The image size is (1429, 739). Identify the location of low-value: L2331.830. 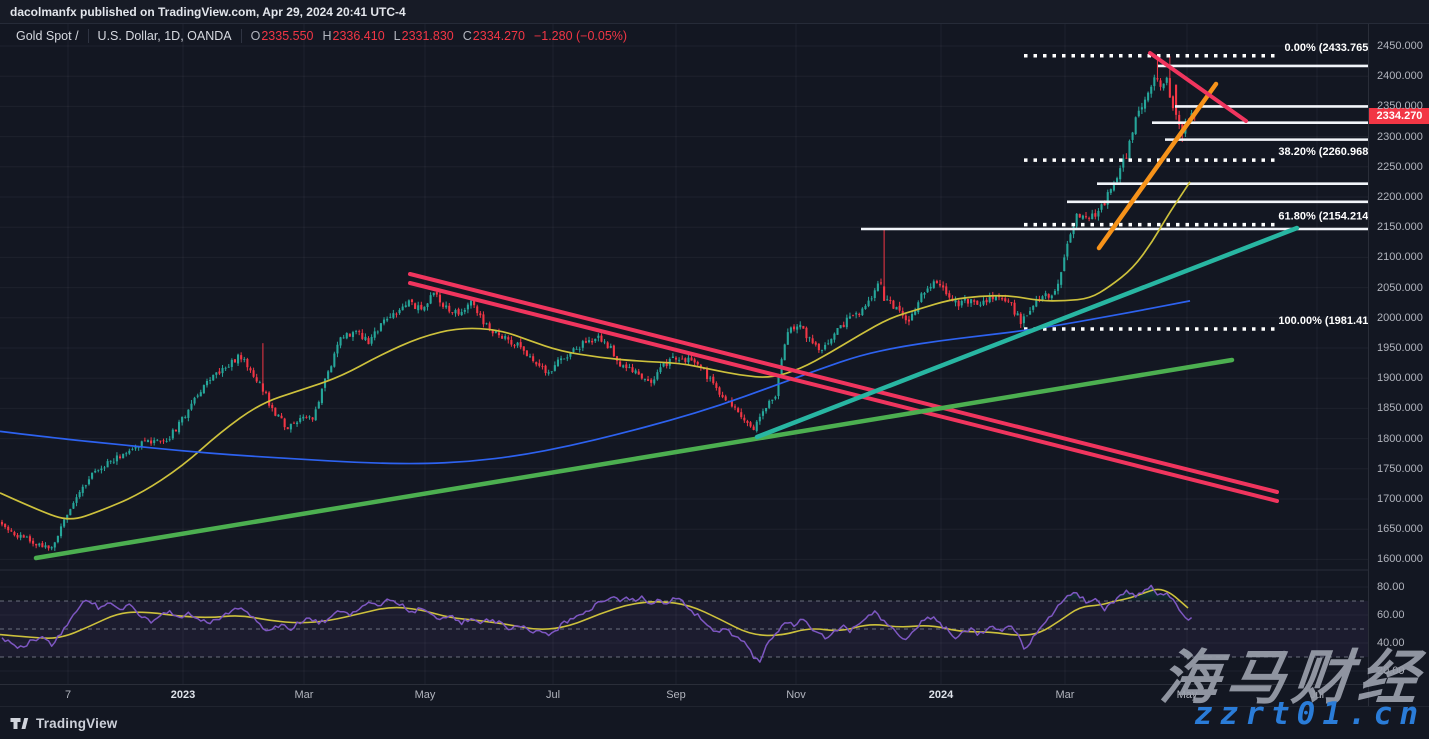
(423, 36).